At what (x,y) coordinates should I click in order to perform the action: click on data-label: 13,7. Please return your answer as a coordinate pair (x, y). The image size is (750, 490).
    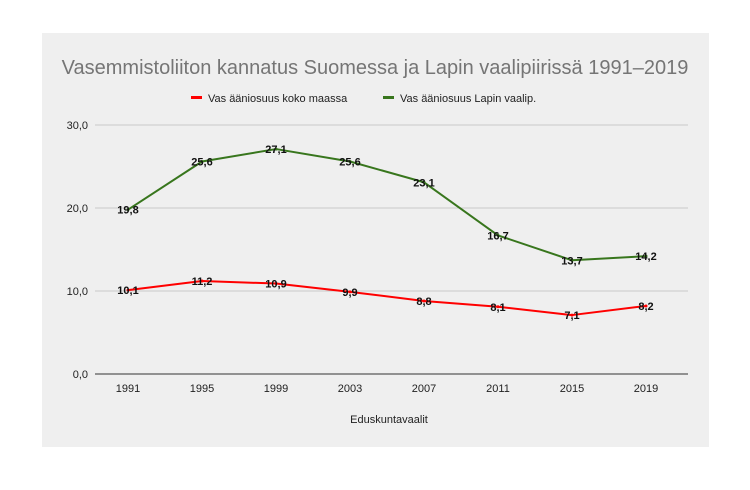
    Looking at the image, I should click on (571, 261).